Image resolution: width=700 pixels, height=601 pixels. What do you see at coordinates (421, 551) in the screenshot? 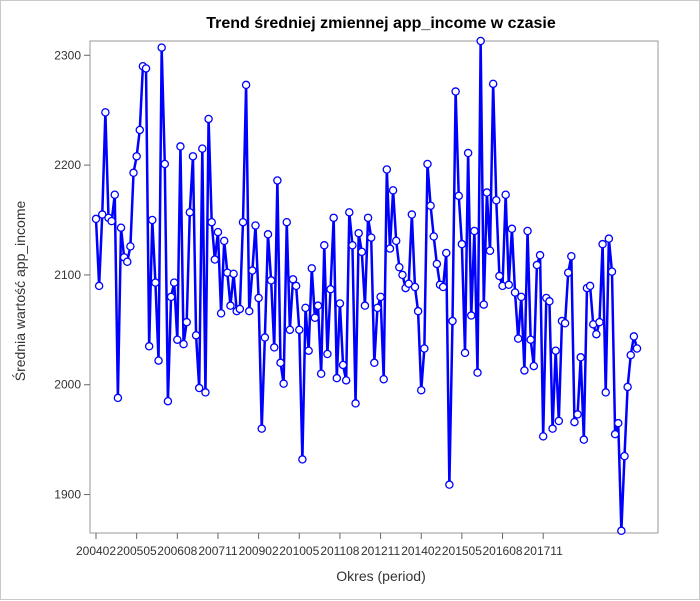
I see `x-tick-label: 201402` at bounding box center [421, 551].